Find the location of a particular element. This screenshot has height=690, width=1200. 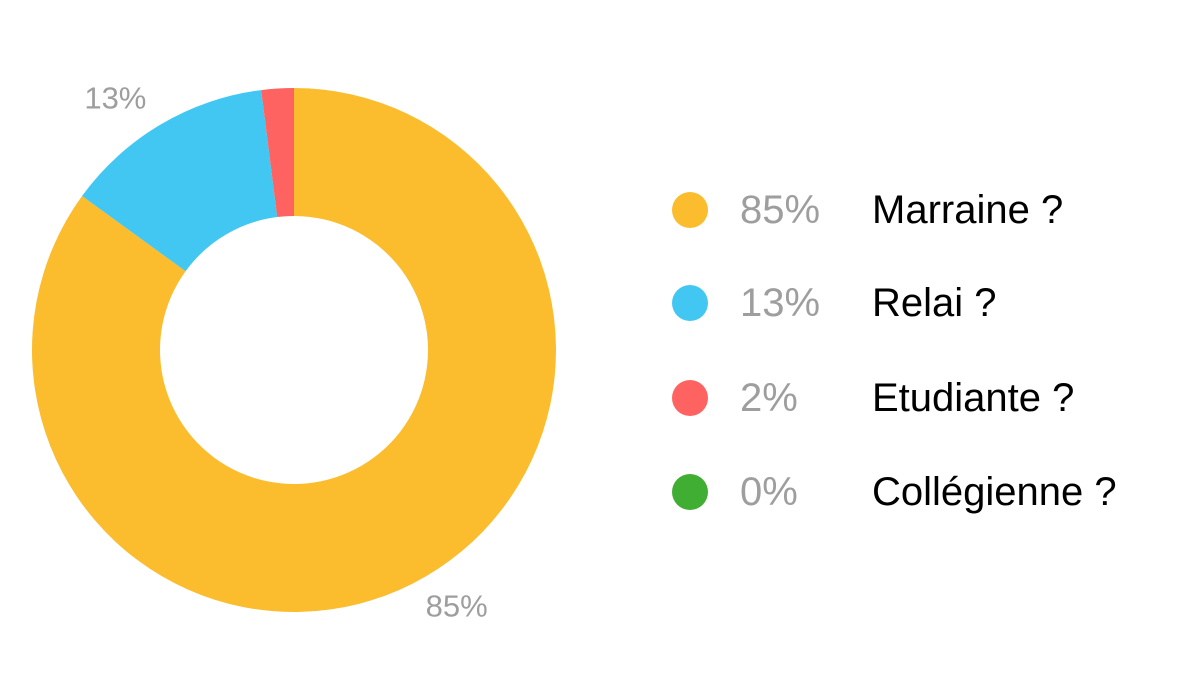

legend-value: 85% is located at coordinates (780, 209).